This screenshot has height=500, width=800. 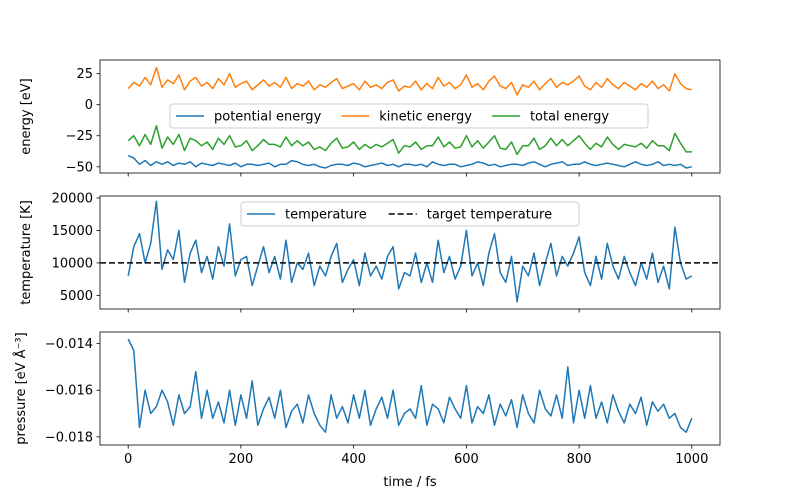 What do you see at coordinates (72, 263) in the screenshot?
I see `y-tick-label: 10000` at bounding box center [72, 263].